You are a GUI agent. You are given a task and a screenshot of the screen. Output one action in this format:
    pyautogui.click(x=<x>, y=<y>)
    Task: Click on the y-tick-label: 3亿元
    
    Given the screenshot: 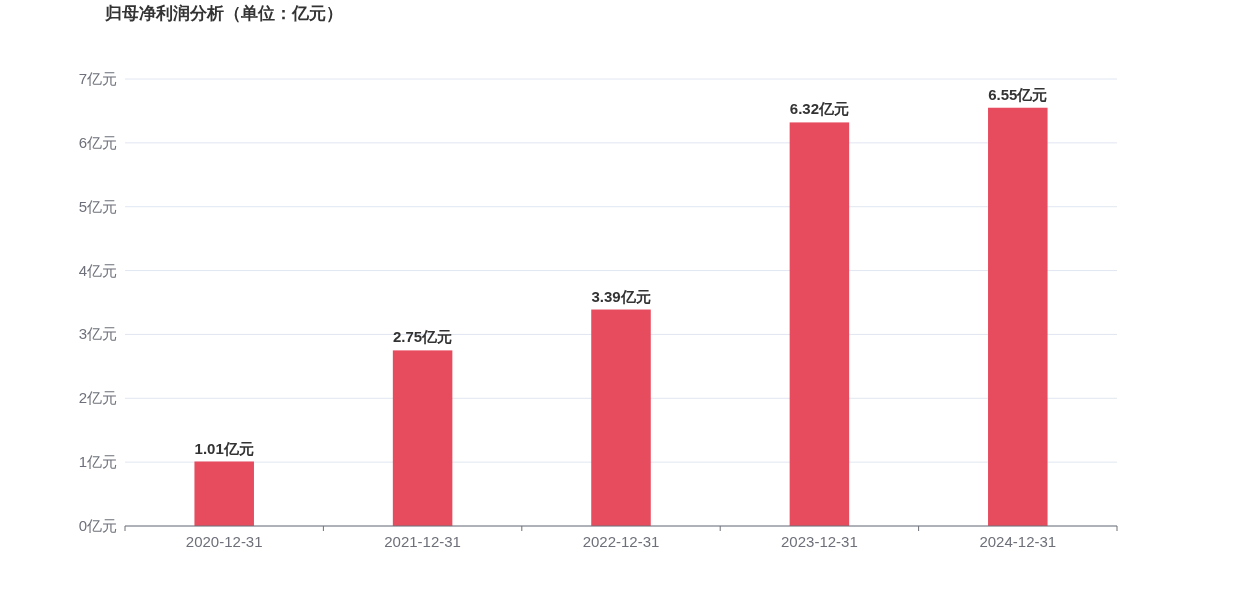 What is the action you would take?
    pyautogui.click(x=97, y=334)
    